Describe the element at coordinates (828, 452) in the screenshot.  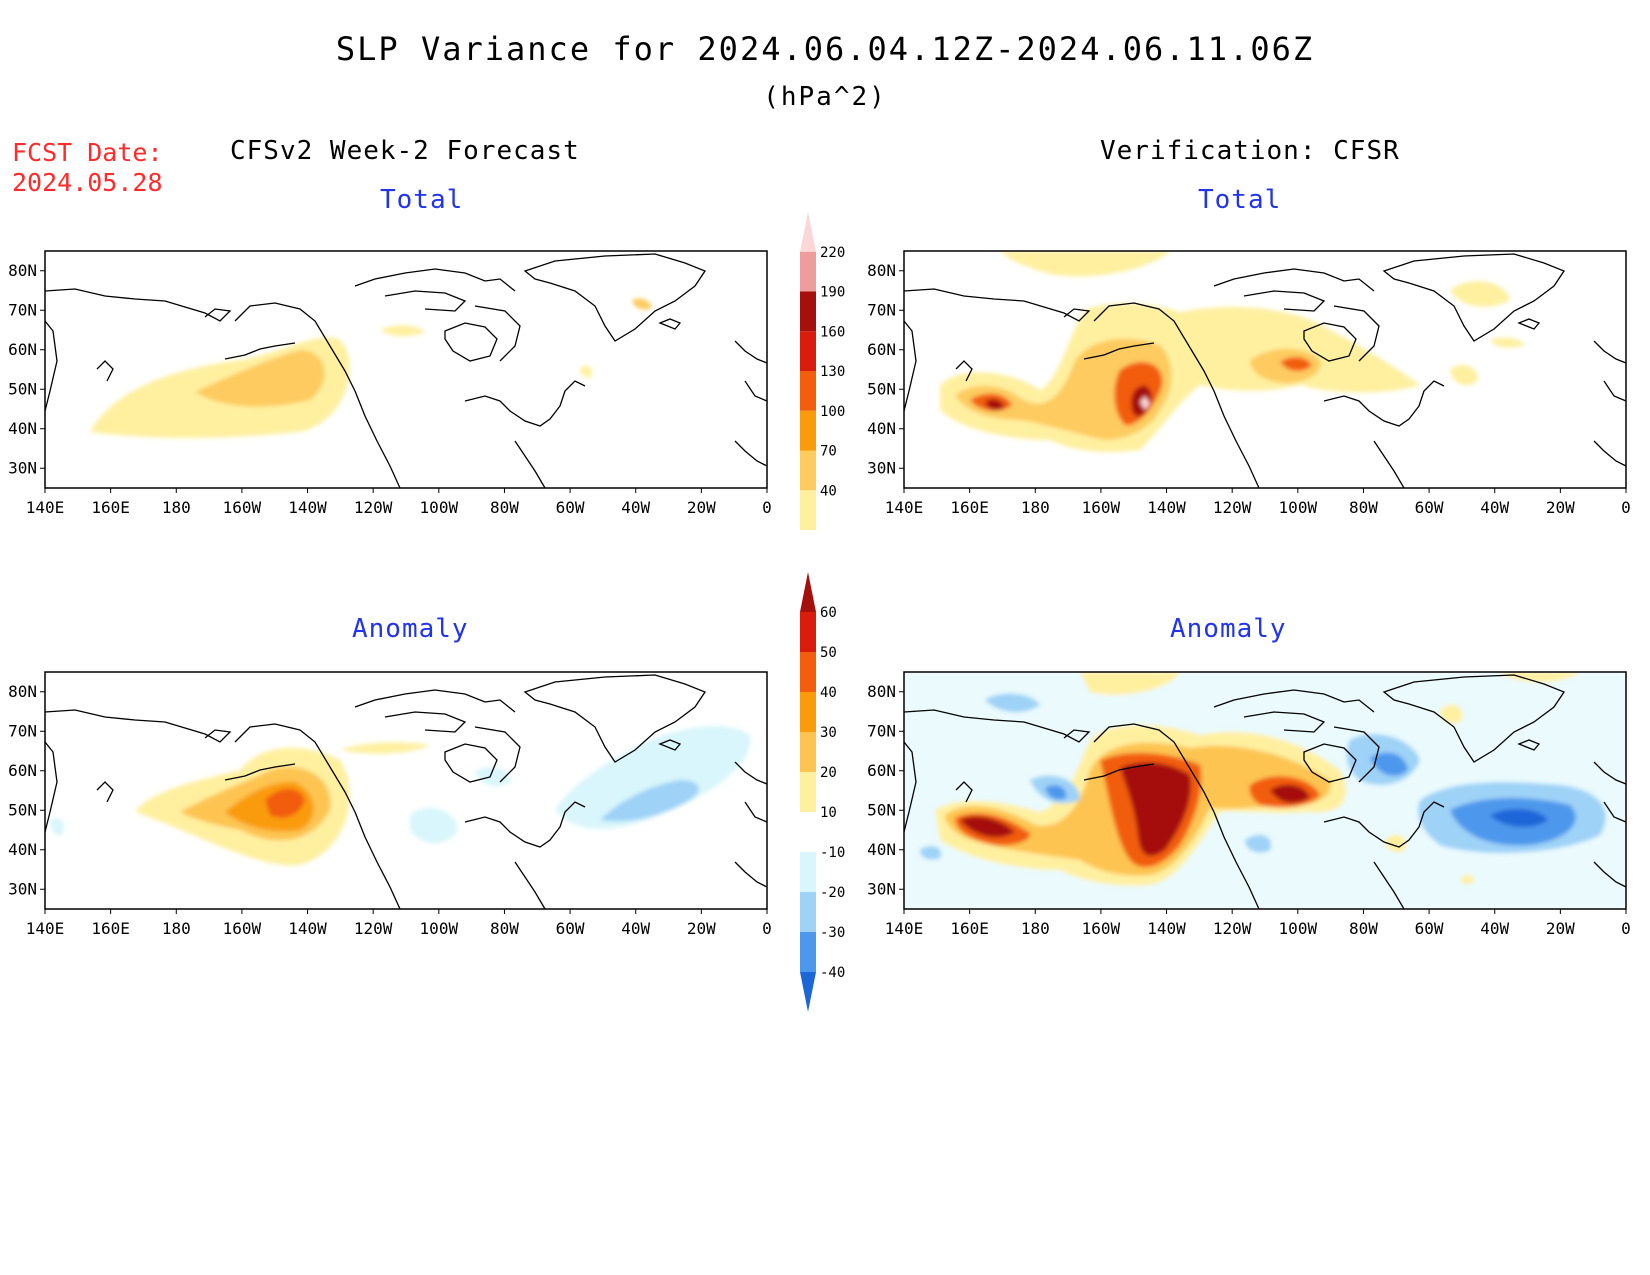
I see `colorbar-total-level: 70` at that location.